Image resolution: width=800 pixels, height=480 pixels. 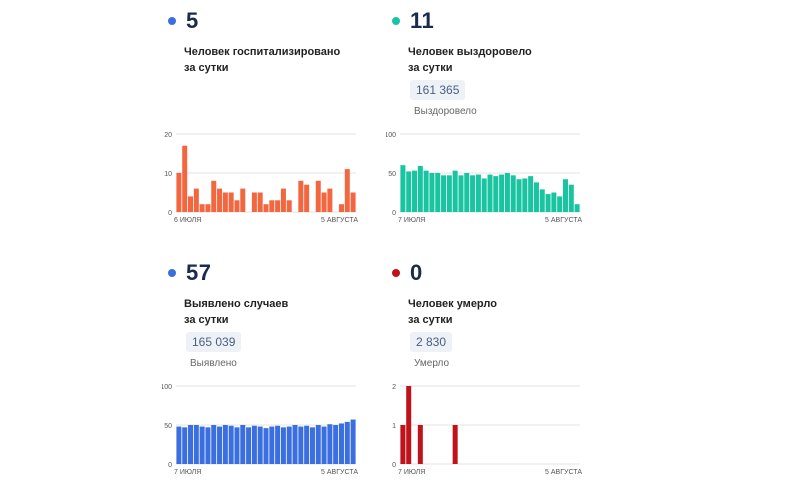 I want to click on y-tick-label: 20, so click(x=168, y=135).